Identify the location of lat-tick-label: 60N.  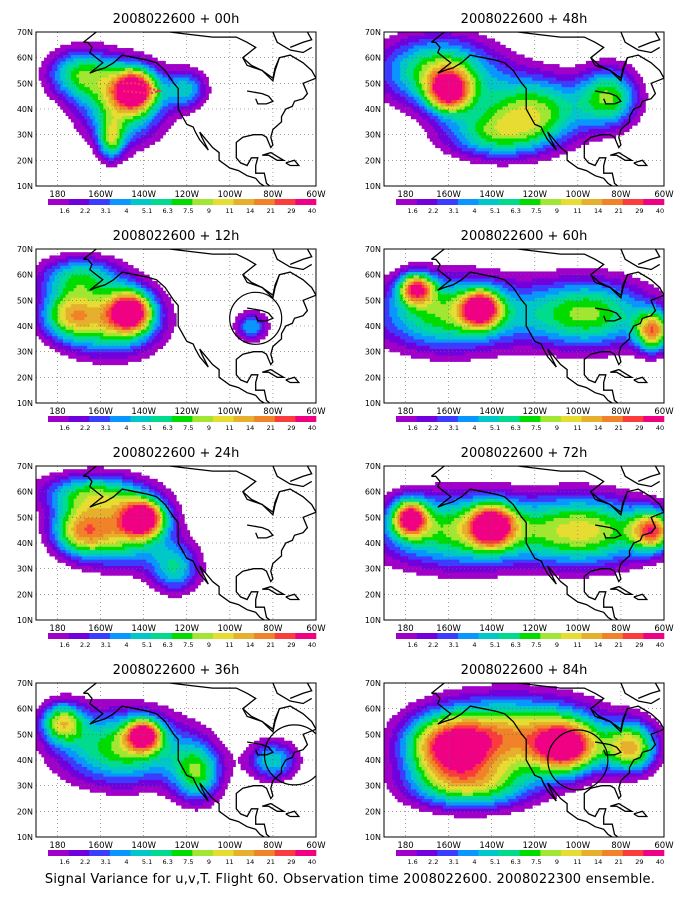
(373, 275).